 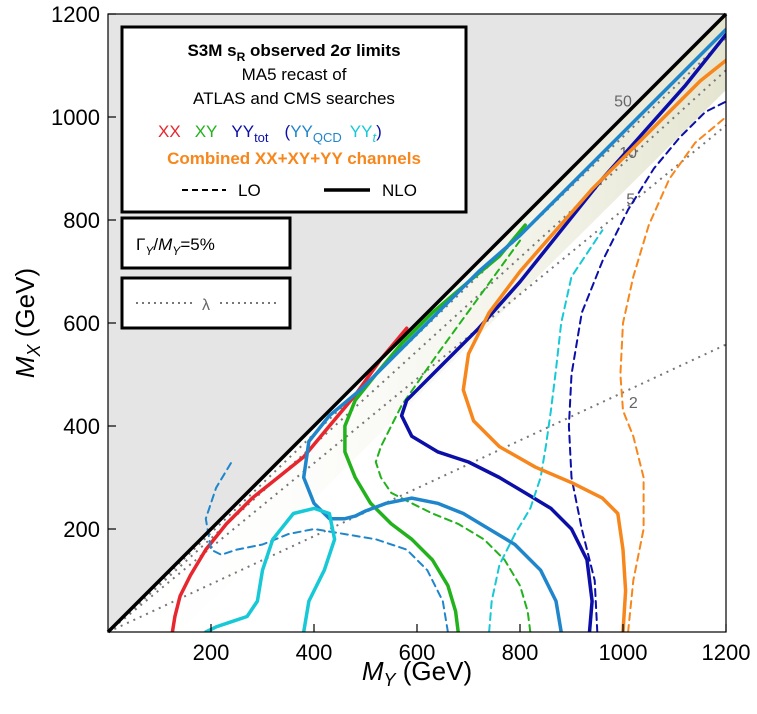 What do you see at coordinates (294, 74) in the screenshot?
I see `legend-line2: MA5 recast of` at bounding box center [294, 74].